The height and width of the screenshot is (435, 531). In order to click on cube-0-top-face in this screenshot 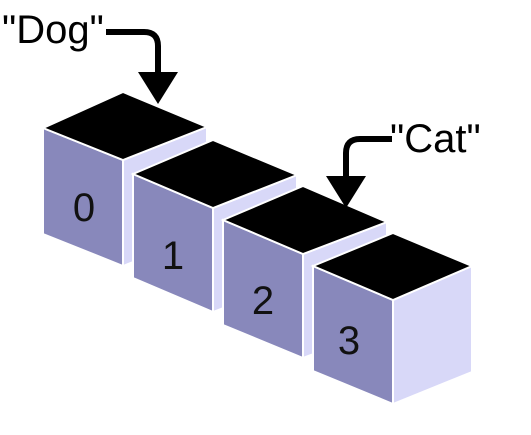, I will do `click(125, 126)`.